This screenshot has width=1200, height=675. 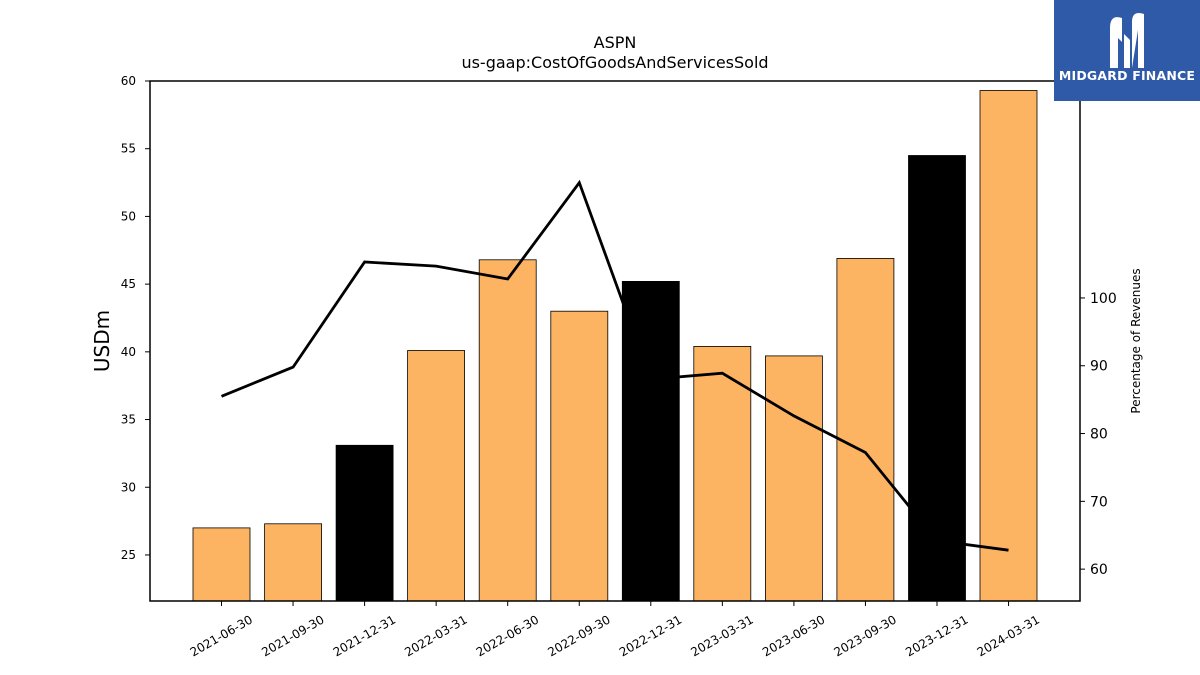 What do you see at coordinates (864, 635) in the screenshot?
I see `x-tick-label-2023-09-30: 2023-09-30` at bounding box center [864, 635].